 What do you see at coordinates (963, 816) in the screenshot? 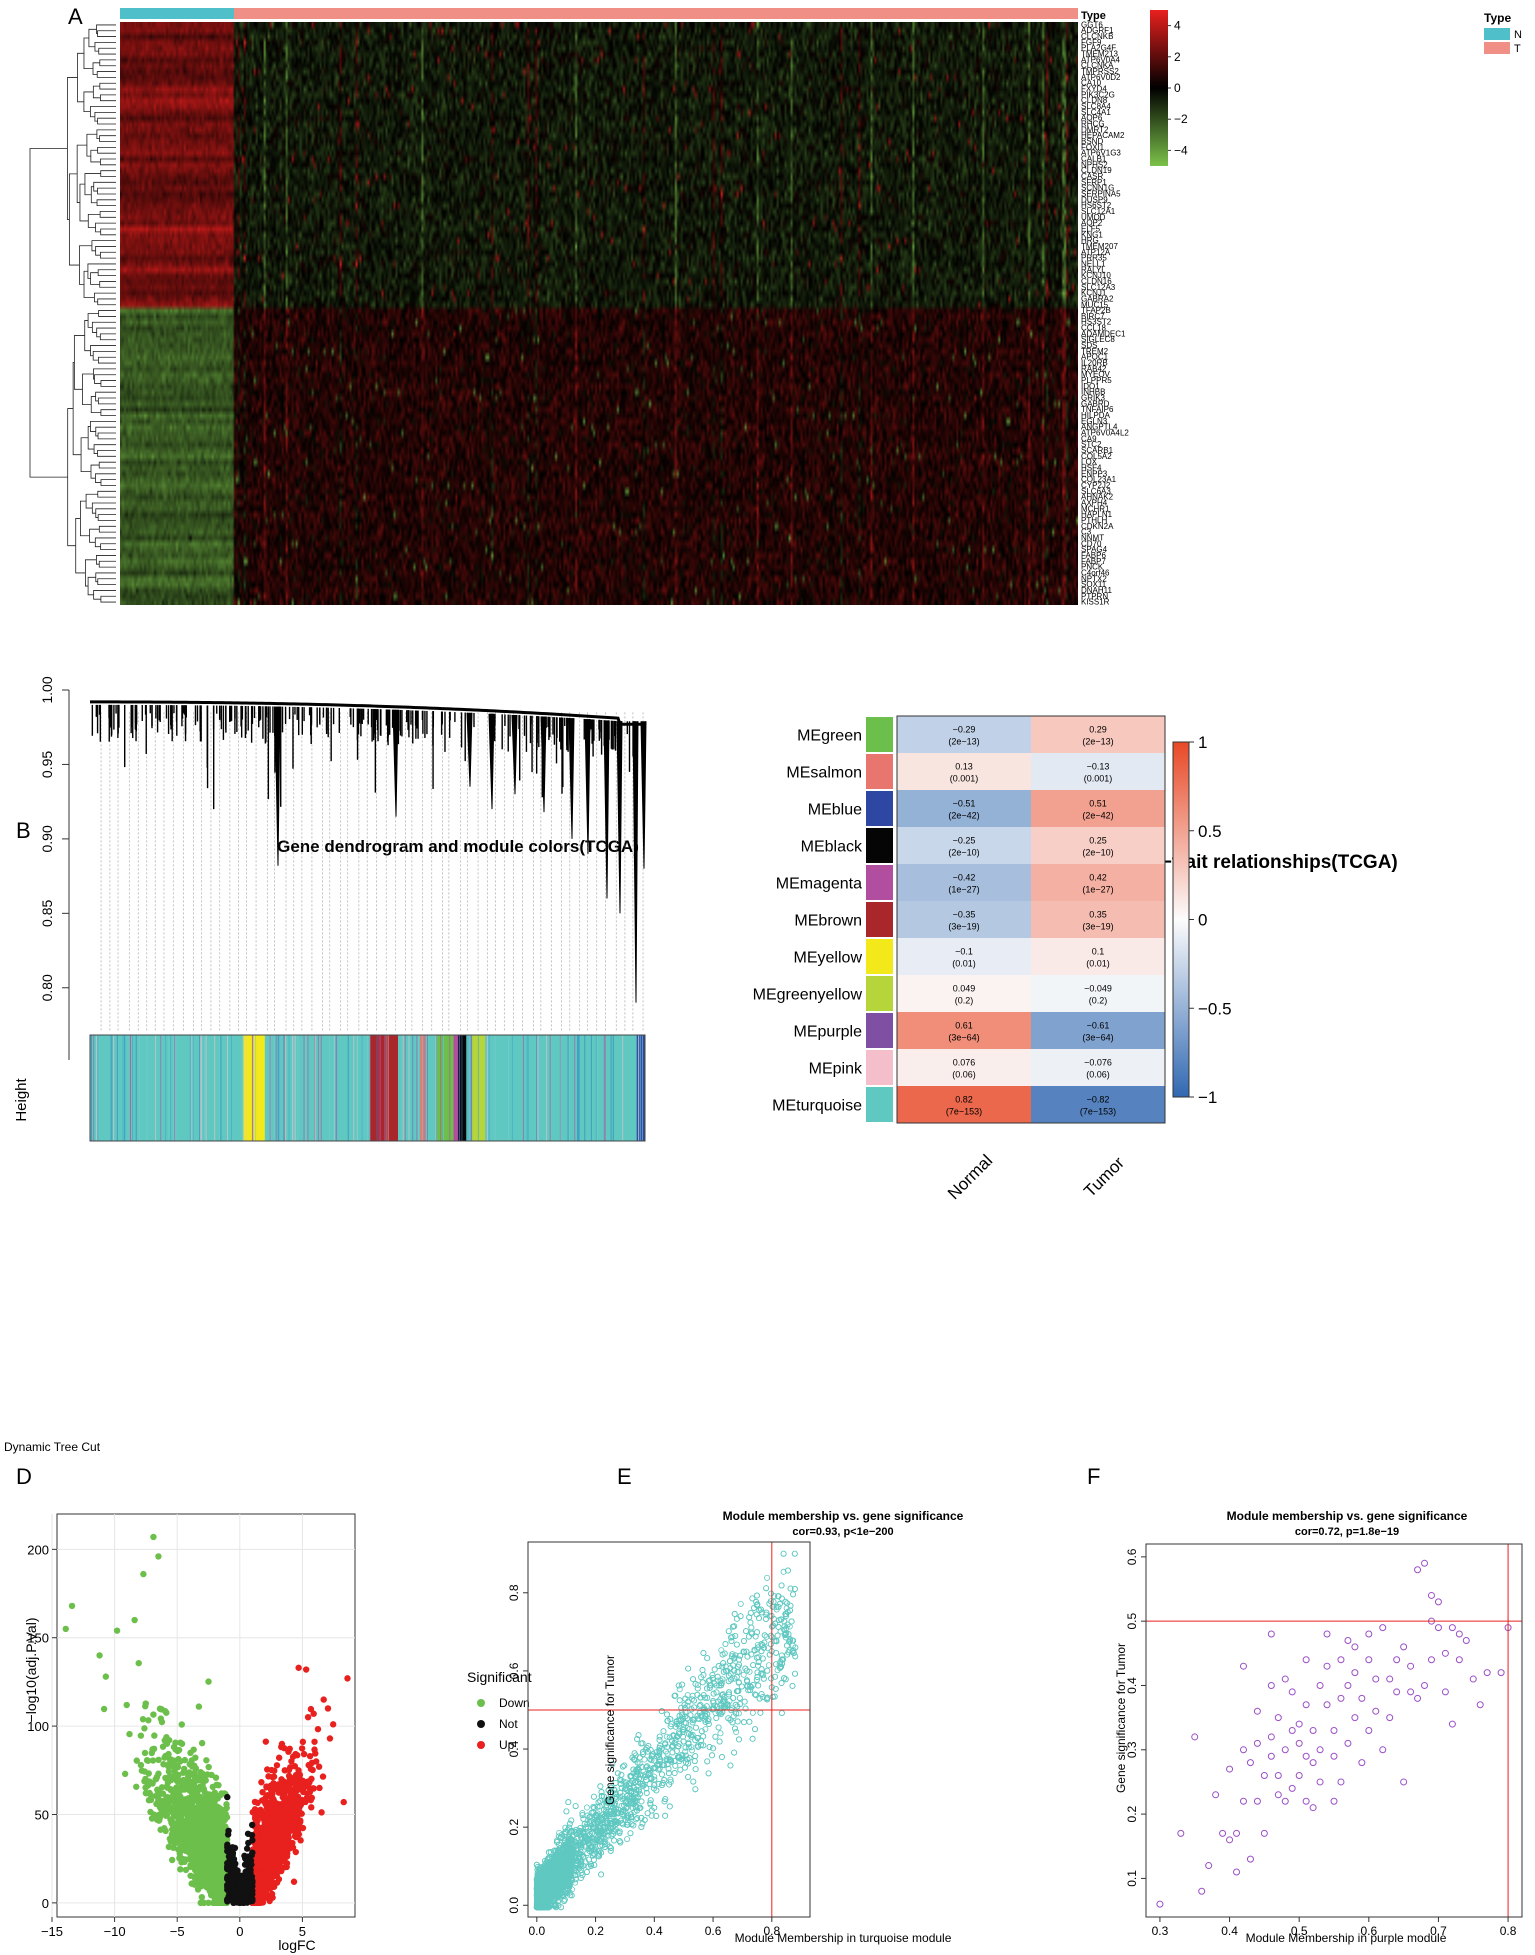
I see `cell-pvalue: (2e−42)` at bounding box center [963, 816].